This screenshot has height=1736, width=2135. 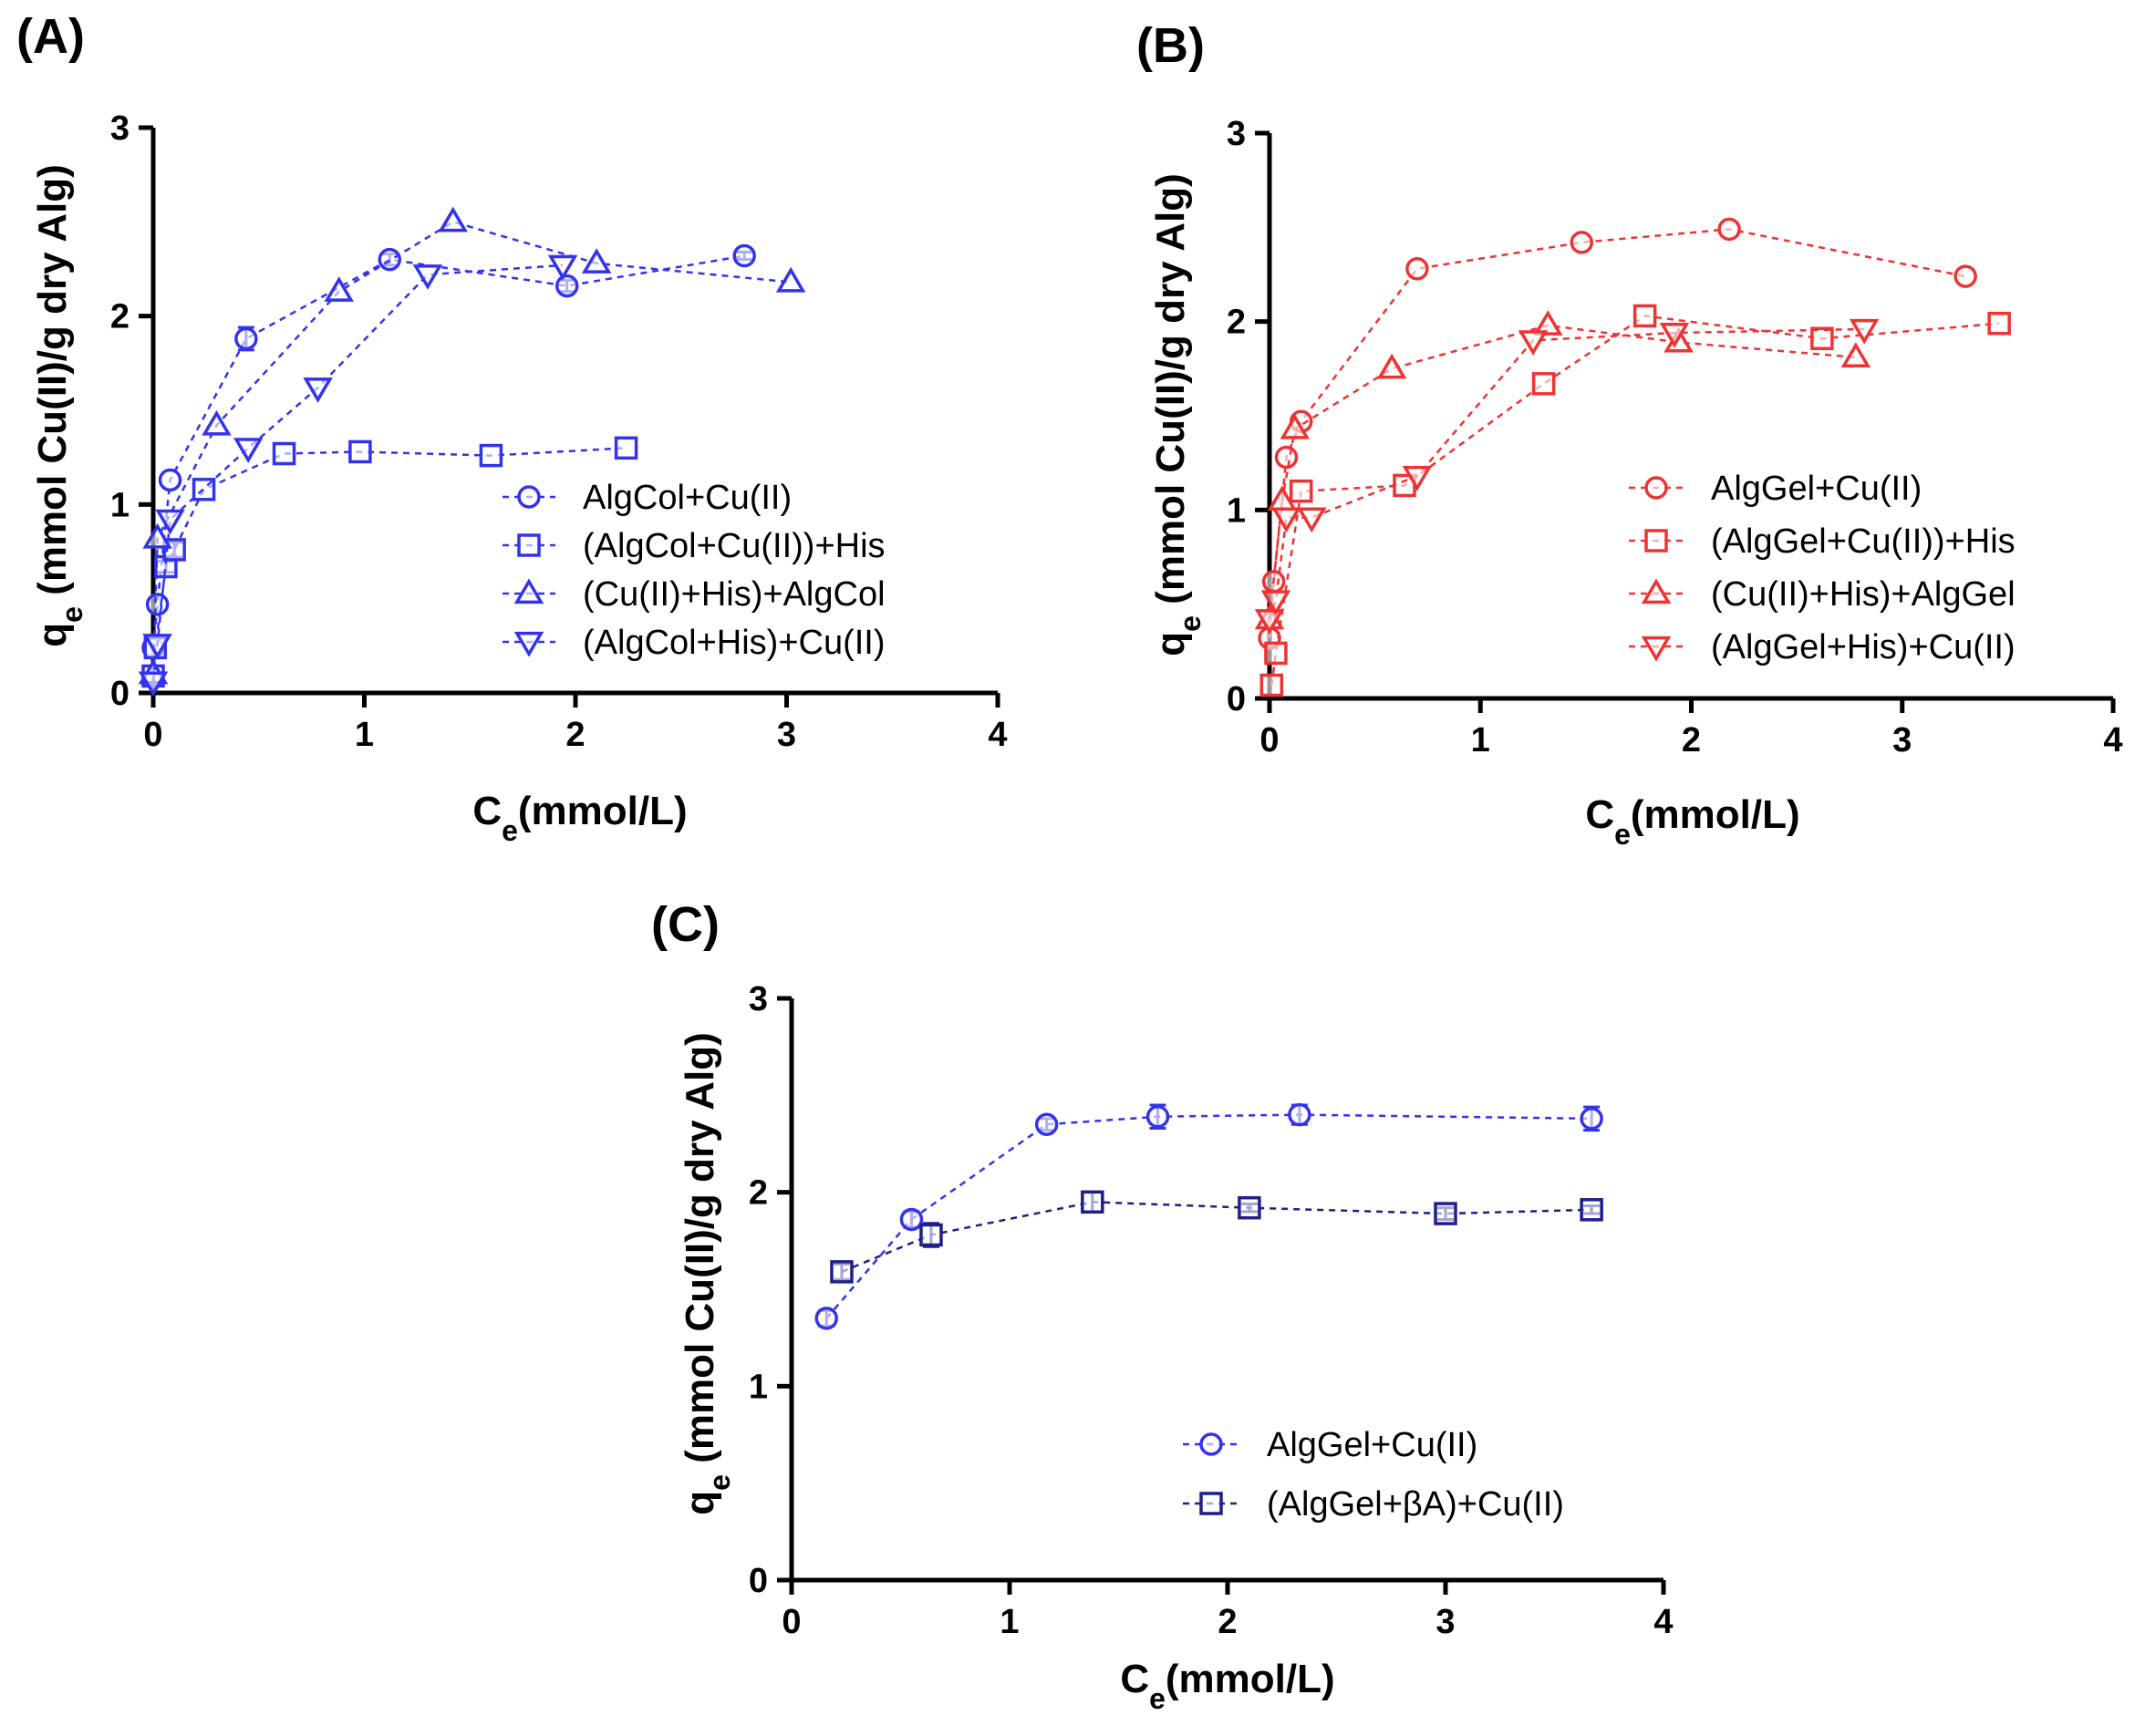 I want to click on panel-a-x-tick-label: 0, so click(x=152, y=735).